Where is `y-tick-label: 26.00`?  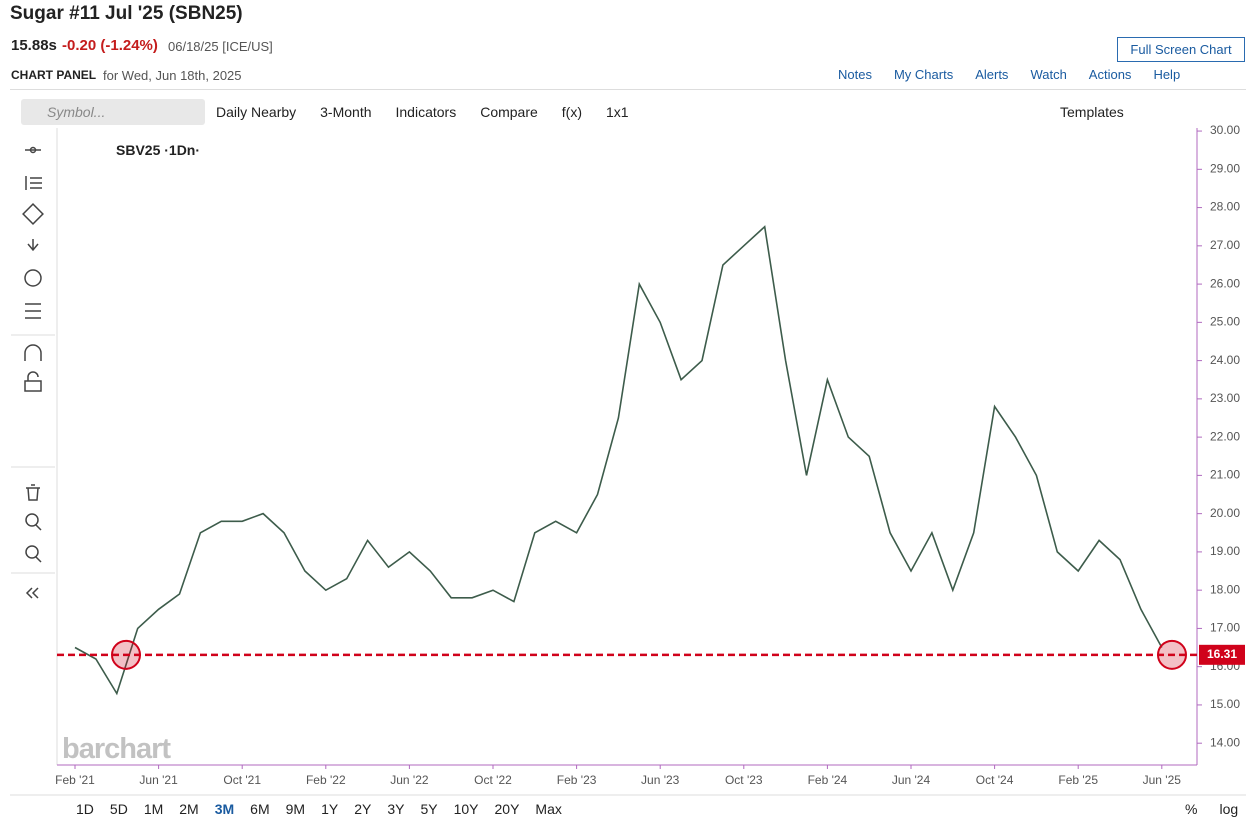 y-tick-label: 26.00 is located at coordinates (1225, 283).